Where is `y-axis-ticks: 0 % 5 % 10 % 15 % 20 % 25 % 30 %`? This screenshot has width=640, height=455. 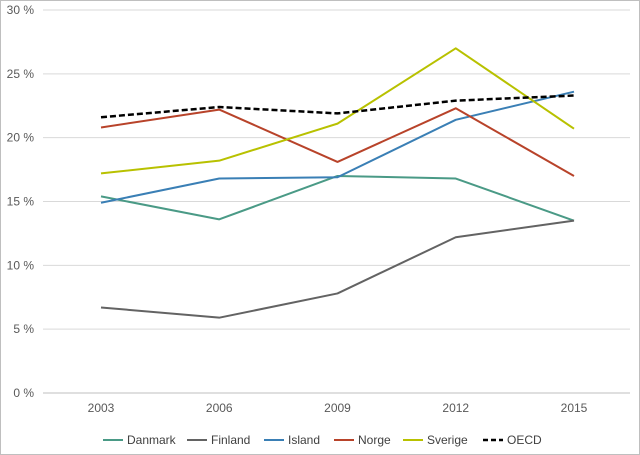
y-axis-ticks: 0 % 5 % 10 % 15 % 20 % 25 % 30 % is located at coordinates (21, 201).